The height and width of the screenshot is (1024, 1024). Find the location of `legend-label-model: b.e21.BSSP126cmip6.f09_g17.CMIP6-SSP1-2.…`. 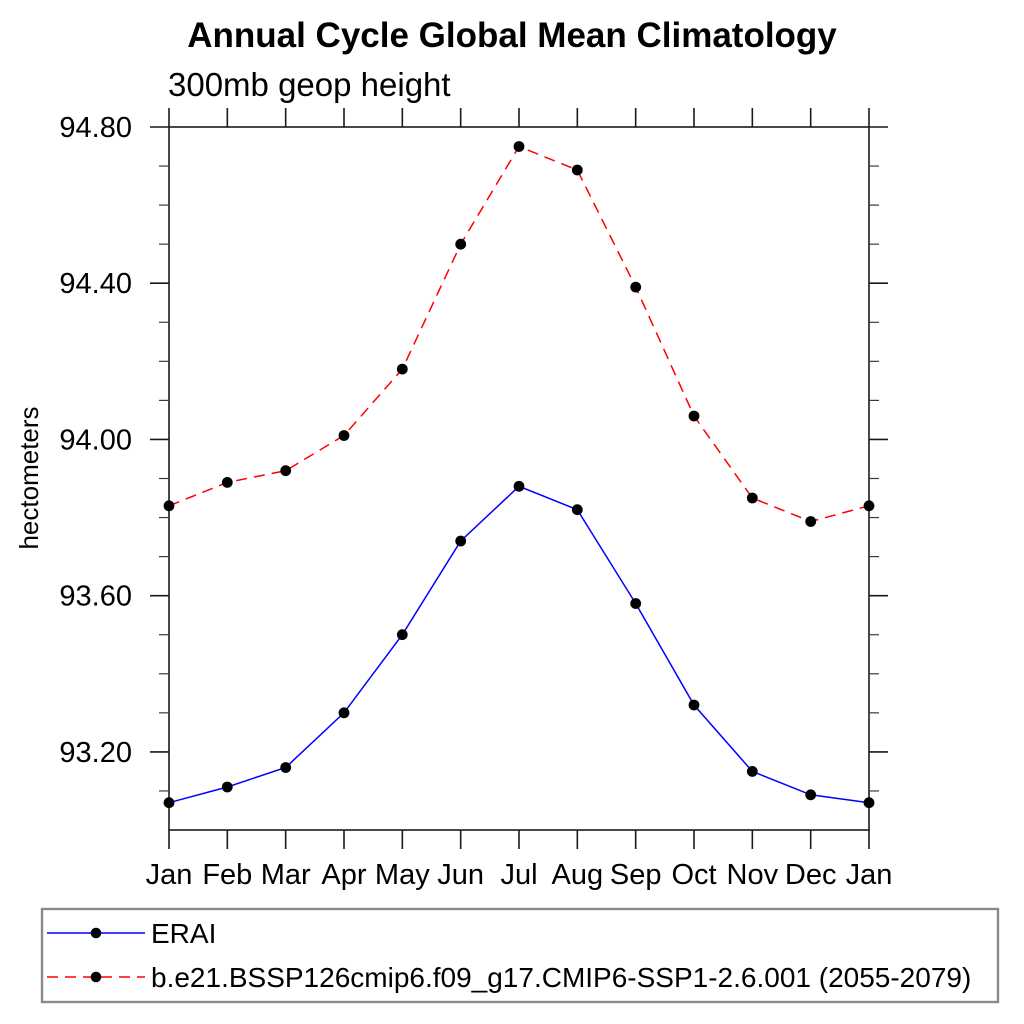

legend-label-model: b.e21.BSSP126cmip6.f09_g17.CMIP6-SSP1-2.… is located at coordinates (561, 977).